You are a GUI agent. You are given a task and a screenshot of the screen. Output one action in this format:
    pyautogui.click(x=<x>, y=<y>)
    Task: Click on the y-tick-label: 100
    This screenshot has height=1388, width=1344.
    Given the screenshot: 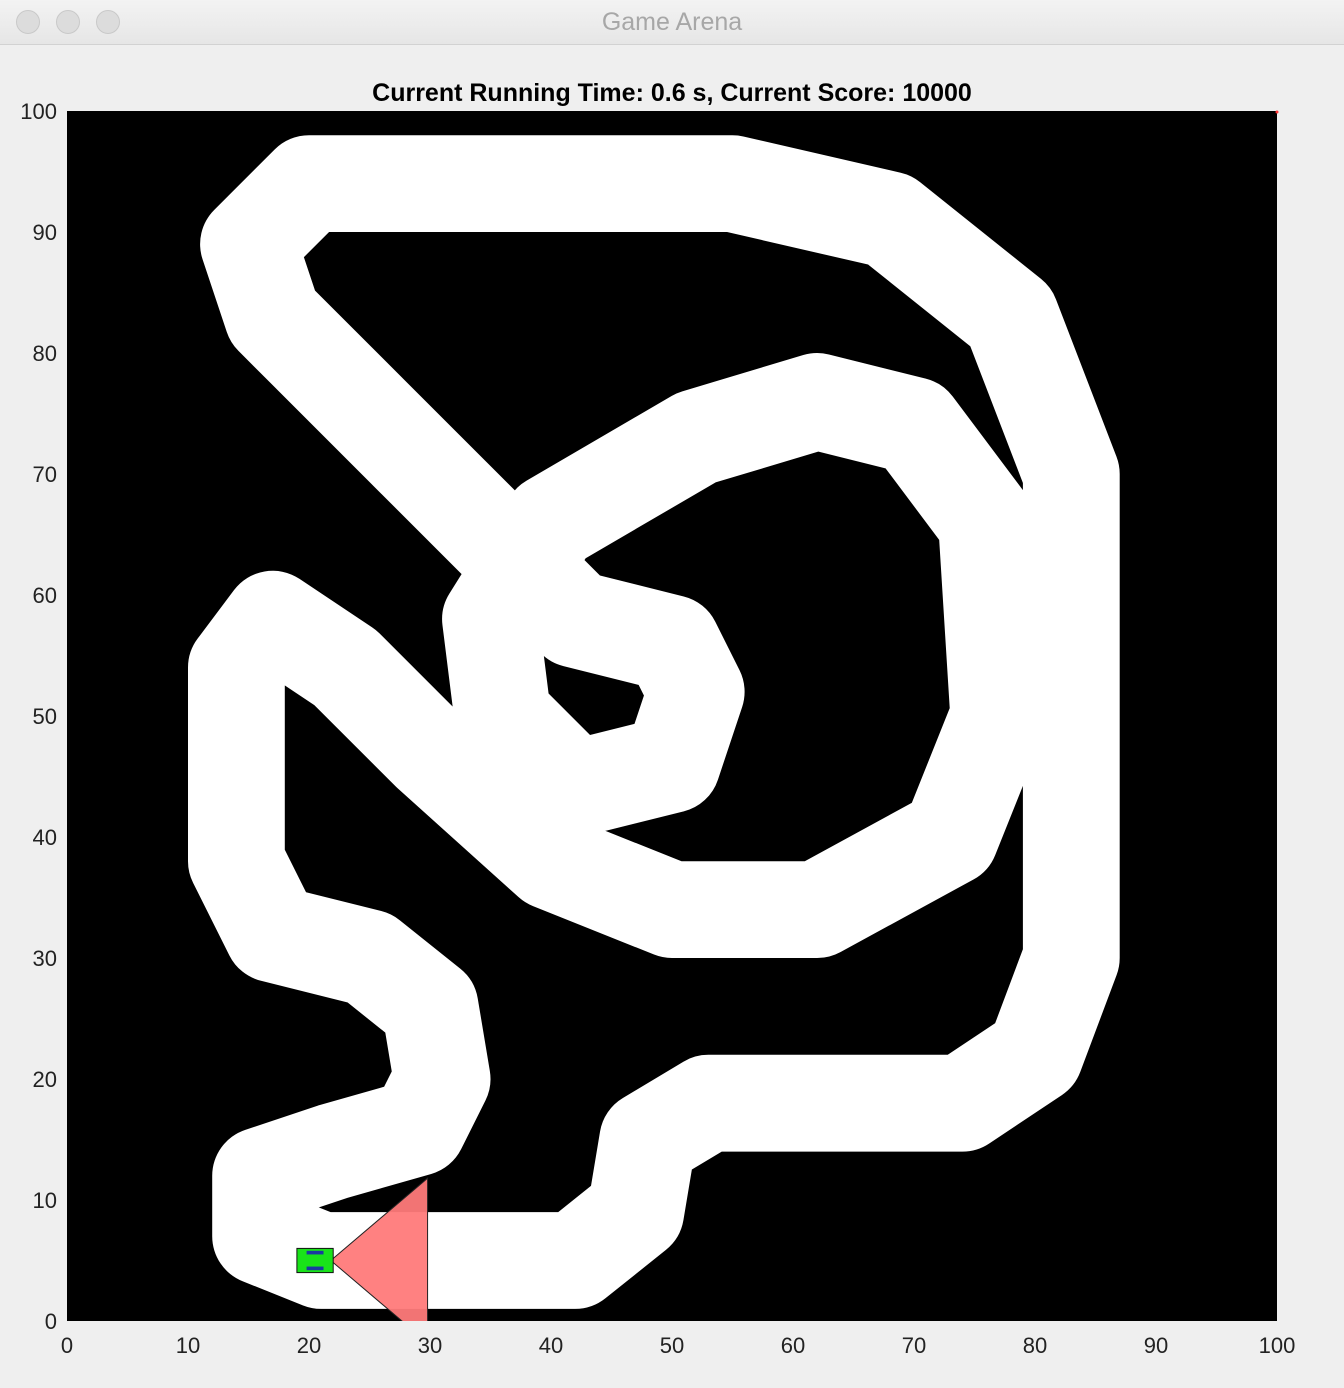 What is the action you would take?
    pyautogui.click(x=38, y=111)
    